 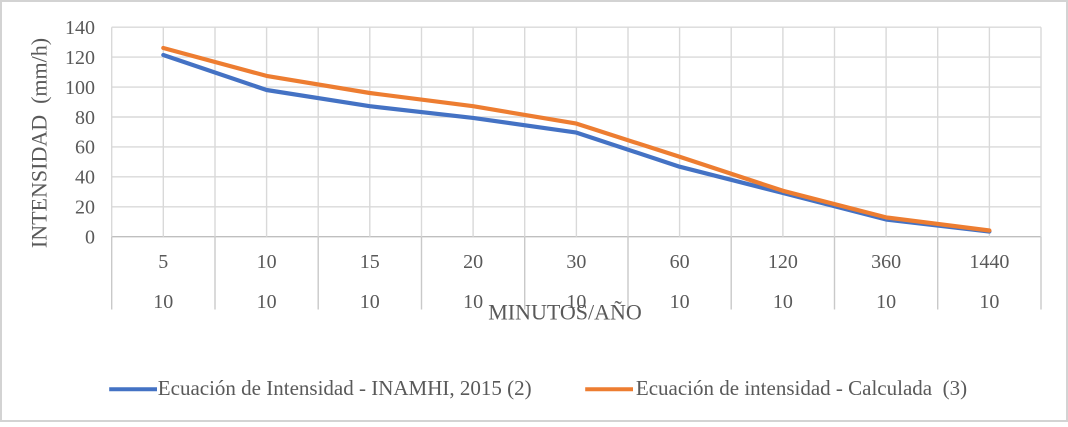 I want to click on svg-text: 80, so click(x=85, y=118).